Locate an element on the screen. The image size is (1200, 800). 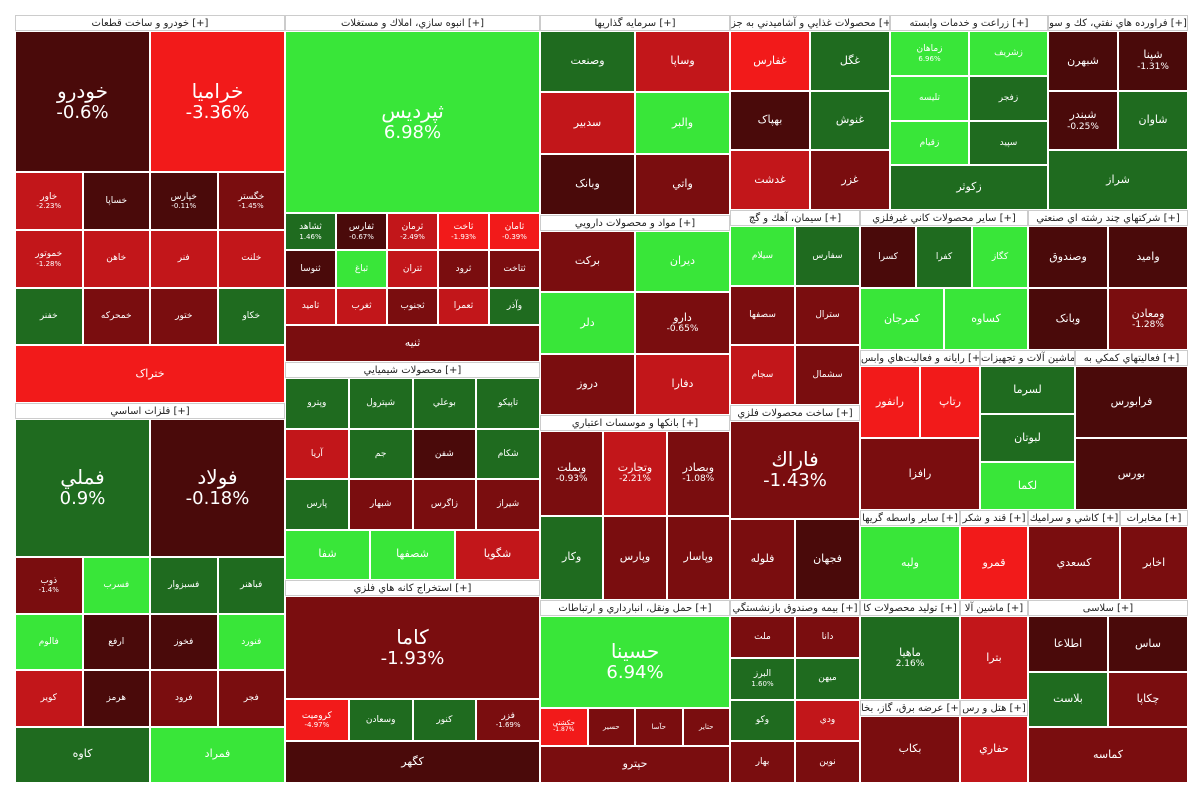
treemap-tile: وكار is located at coordinates (572, 557).